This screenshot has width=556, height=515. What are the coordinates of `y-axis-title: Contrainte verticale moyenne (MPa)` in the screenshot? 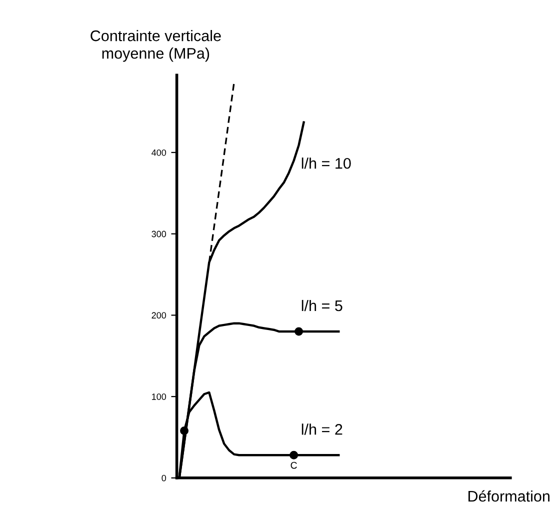 It's located at (155, 46).